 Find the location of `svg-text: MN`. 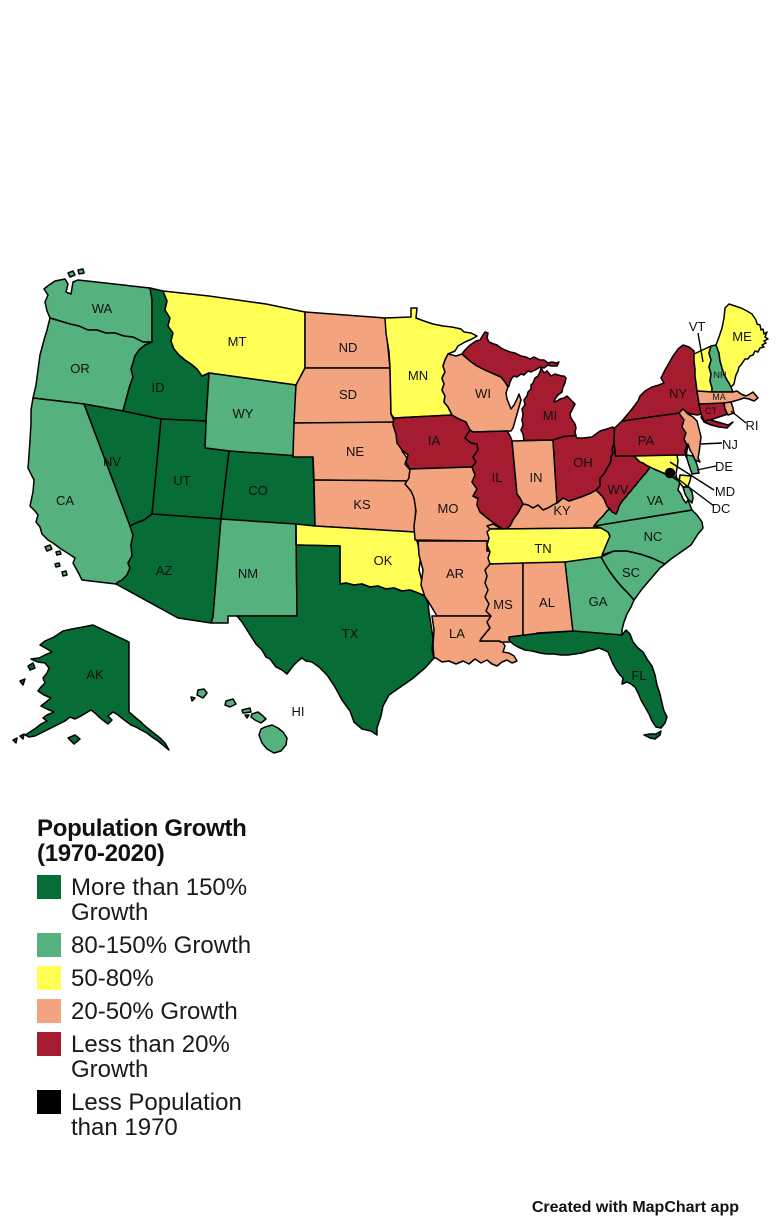

svg-text: MN is located at coordinates (418, 375).